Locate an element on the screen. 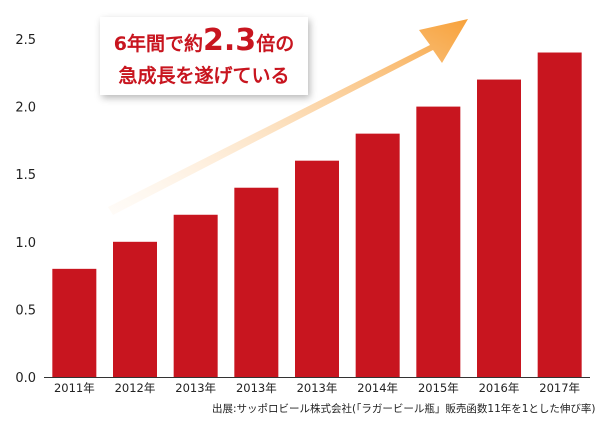  callout-suffix: 倍の is located at coordinates (275, 44).